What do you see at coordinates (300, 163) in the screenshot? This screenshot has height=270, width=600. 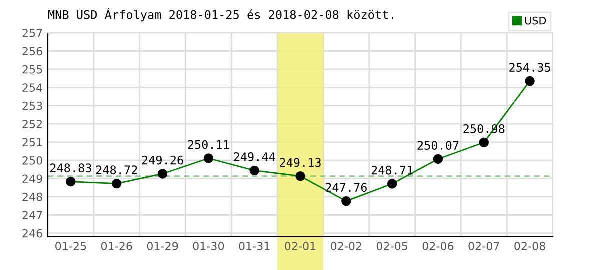 I see `data-label: 249.13` at bounding box center [300, 163].